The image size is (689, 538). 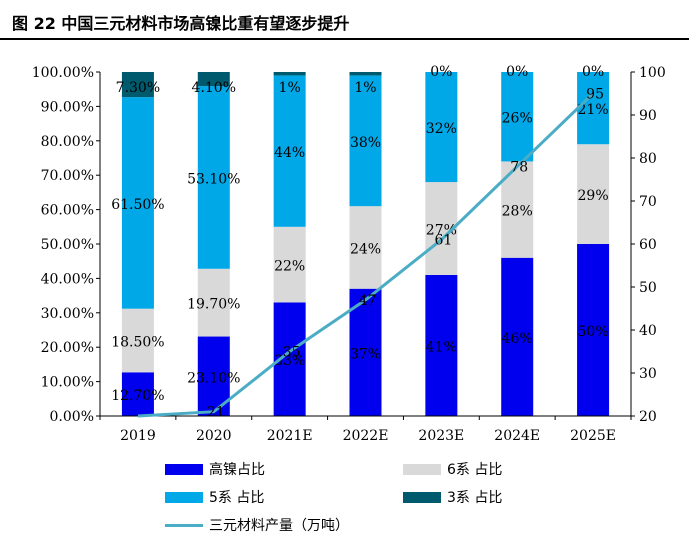 I want to click on x-tick-label: 2022E, so click(x=366, y=436).